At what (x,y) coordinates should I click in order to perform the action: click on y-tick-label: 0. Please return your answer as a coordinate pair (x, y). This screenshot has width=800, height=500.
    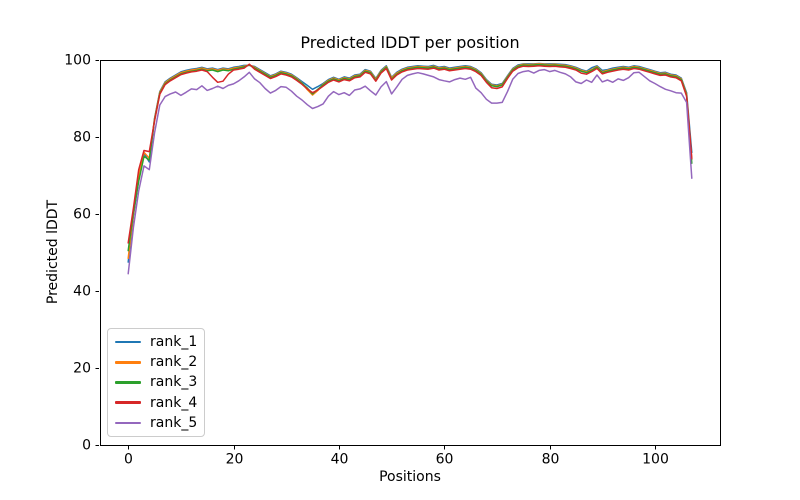
    Looking at the image, I should click on (86, 446).